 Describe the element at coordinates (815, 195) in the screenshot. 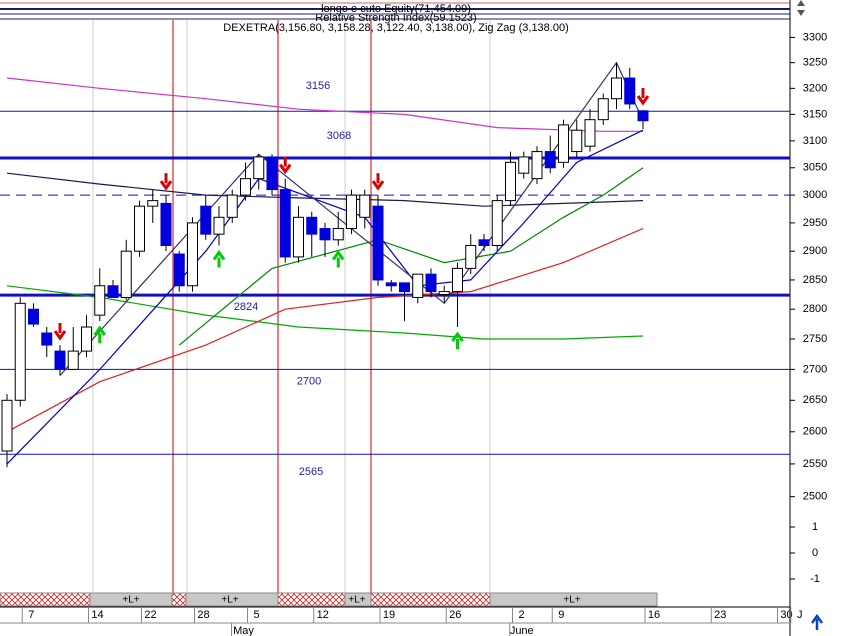

I see `y-tick-label: 3000` at that location.